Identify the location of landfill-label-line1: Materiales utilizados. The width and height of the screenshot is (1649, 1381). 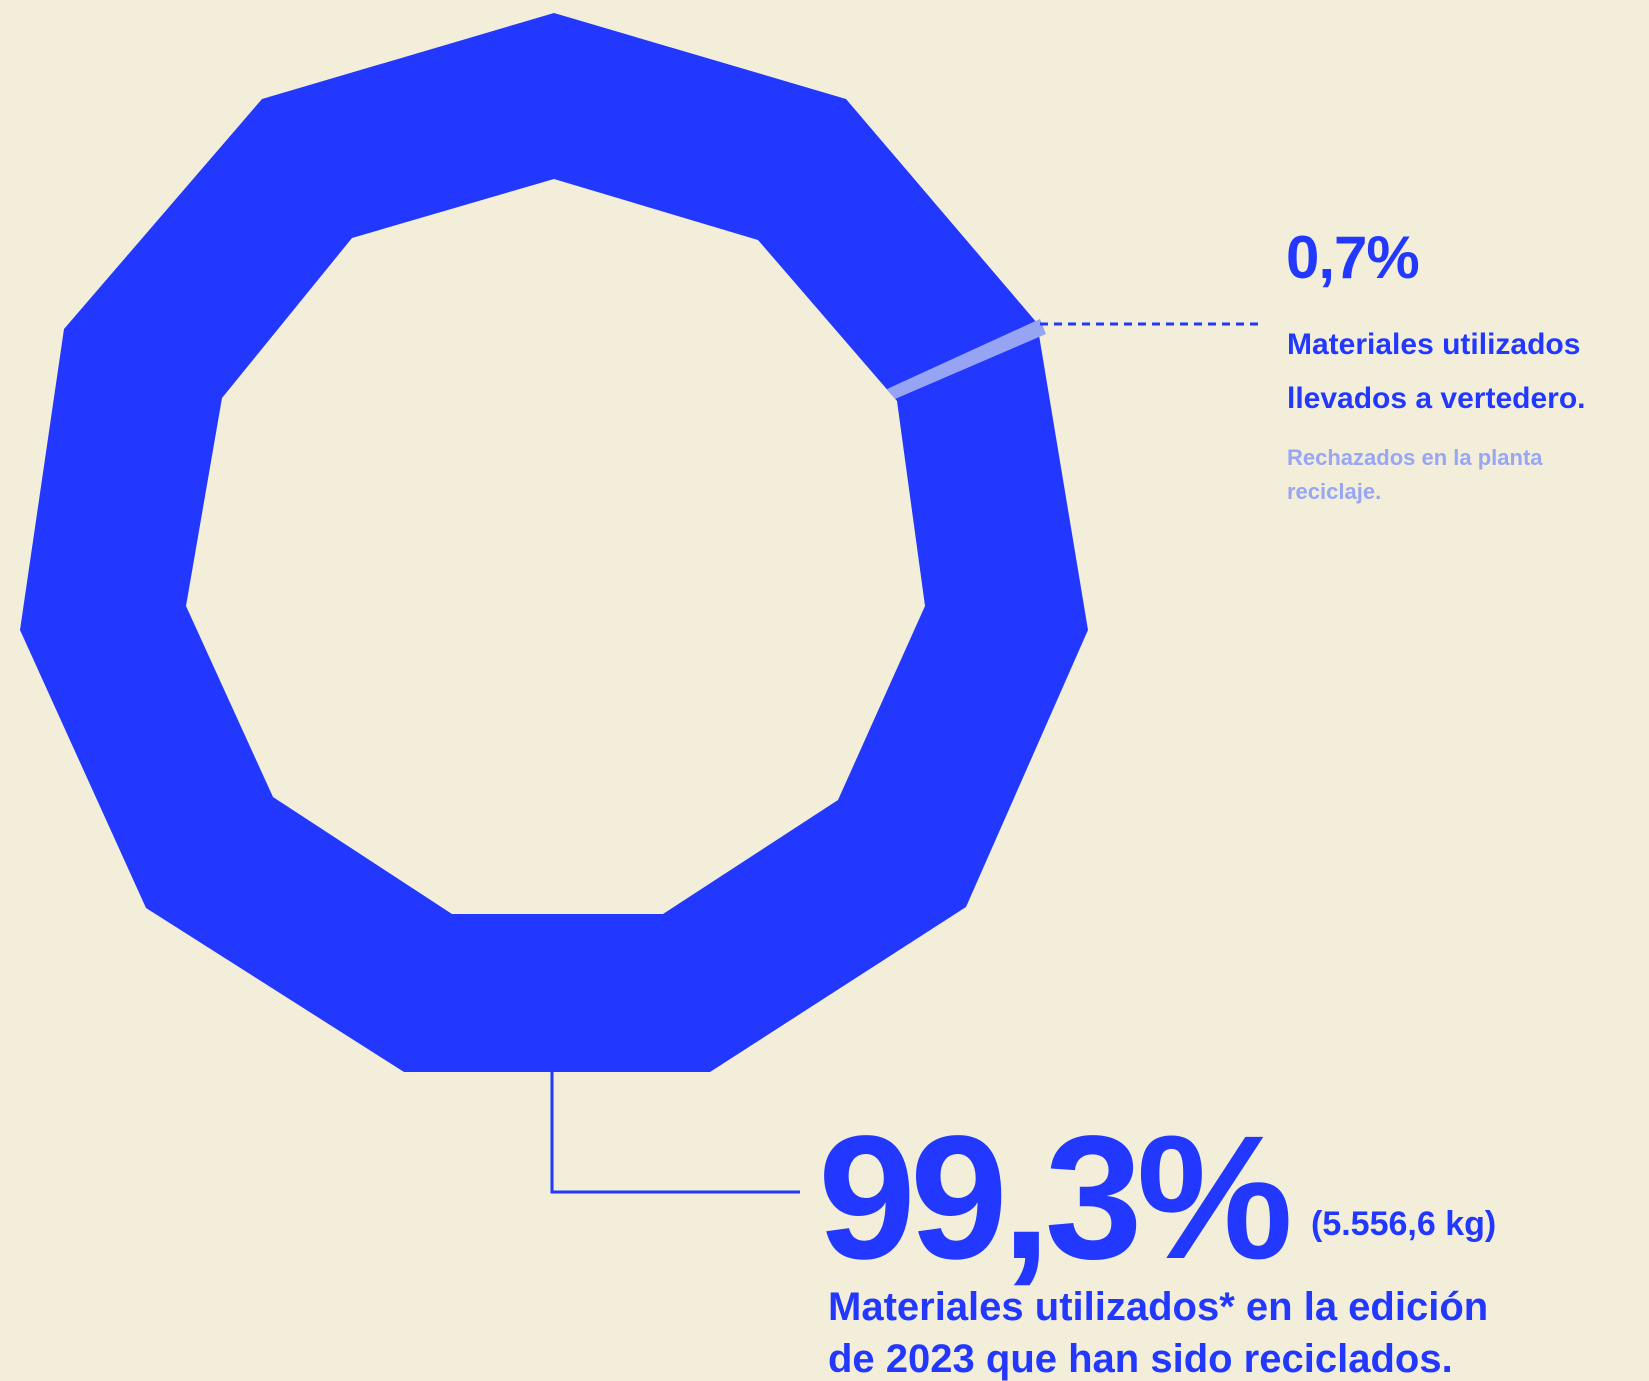
(1434, 344).